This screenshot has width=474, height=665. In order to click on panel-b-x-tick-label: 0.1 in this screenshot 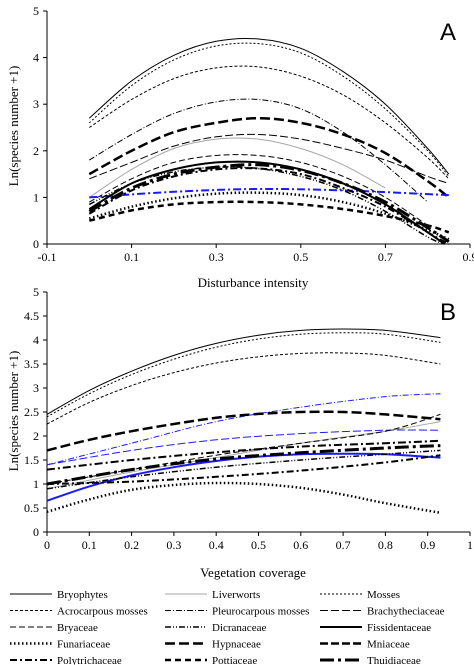, I will do `click(89, 545)`.